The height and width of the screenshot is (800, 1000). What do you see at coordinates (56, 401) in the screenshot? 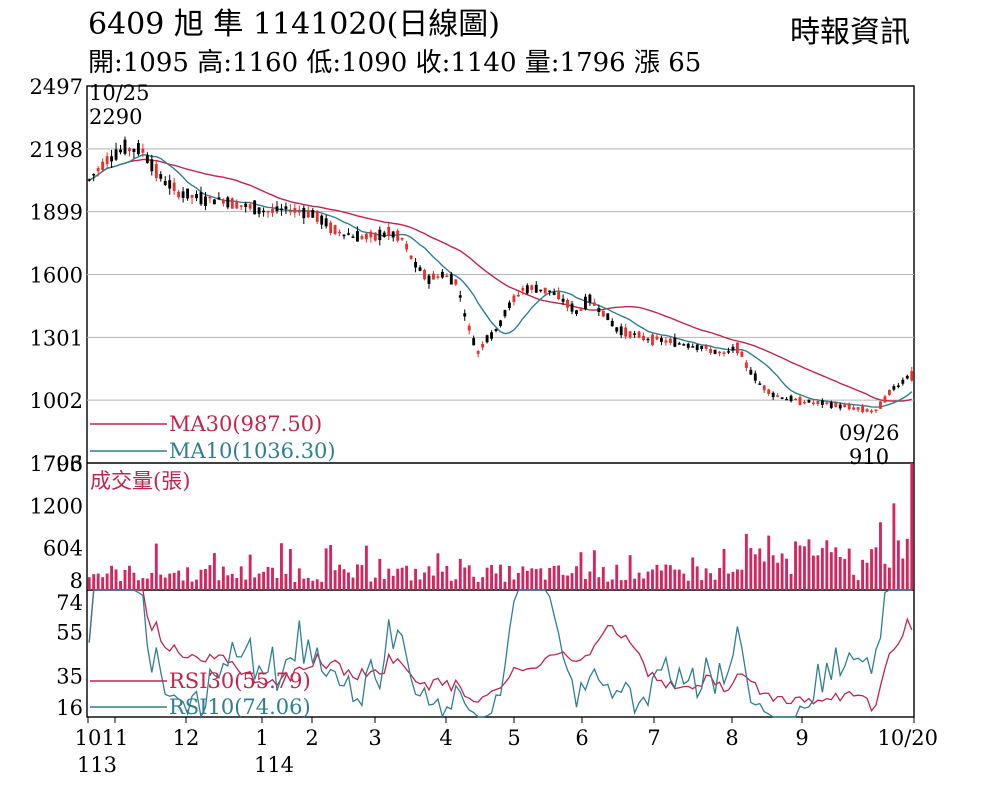
I see `price-tick-label: 1002` at bounding box center [56, 401].